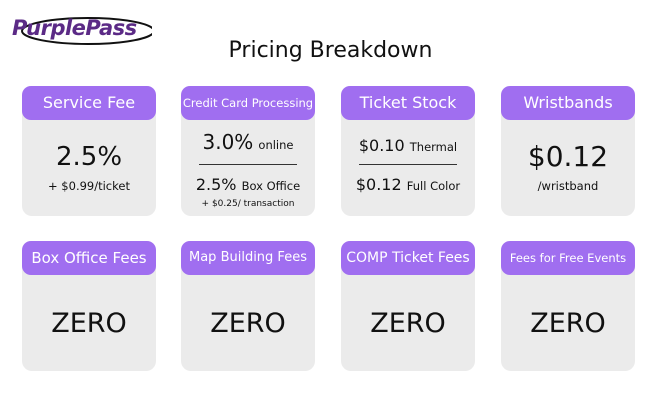  I want to click on map-building-fees-header: Map Building Fees, so click(248, 258).